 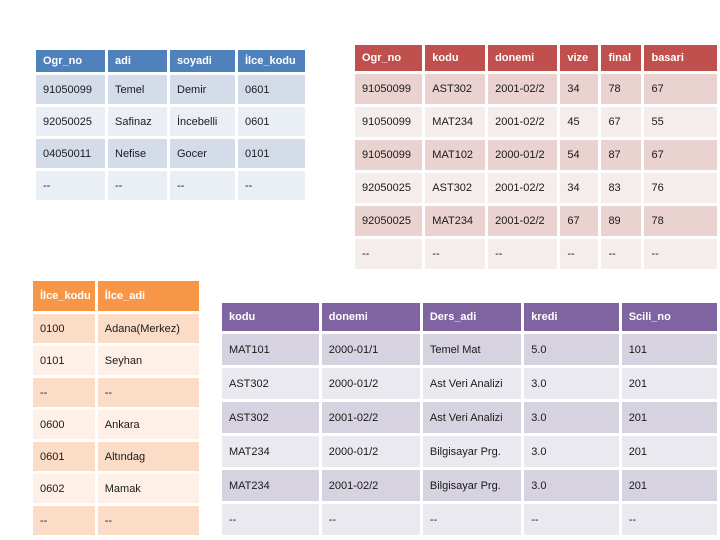 I want to click on header-row: Ogr_no adi soyadi İlce_kodu, so click(x=170, y=61).